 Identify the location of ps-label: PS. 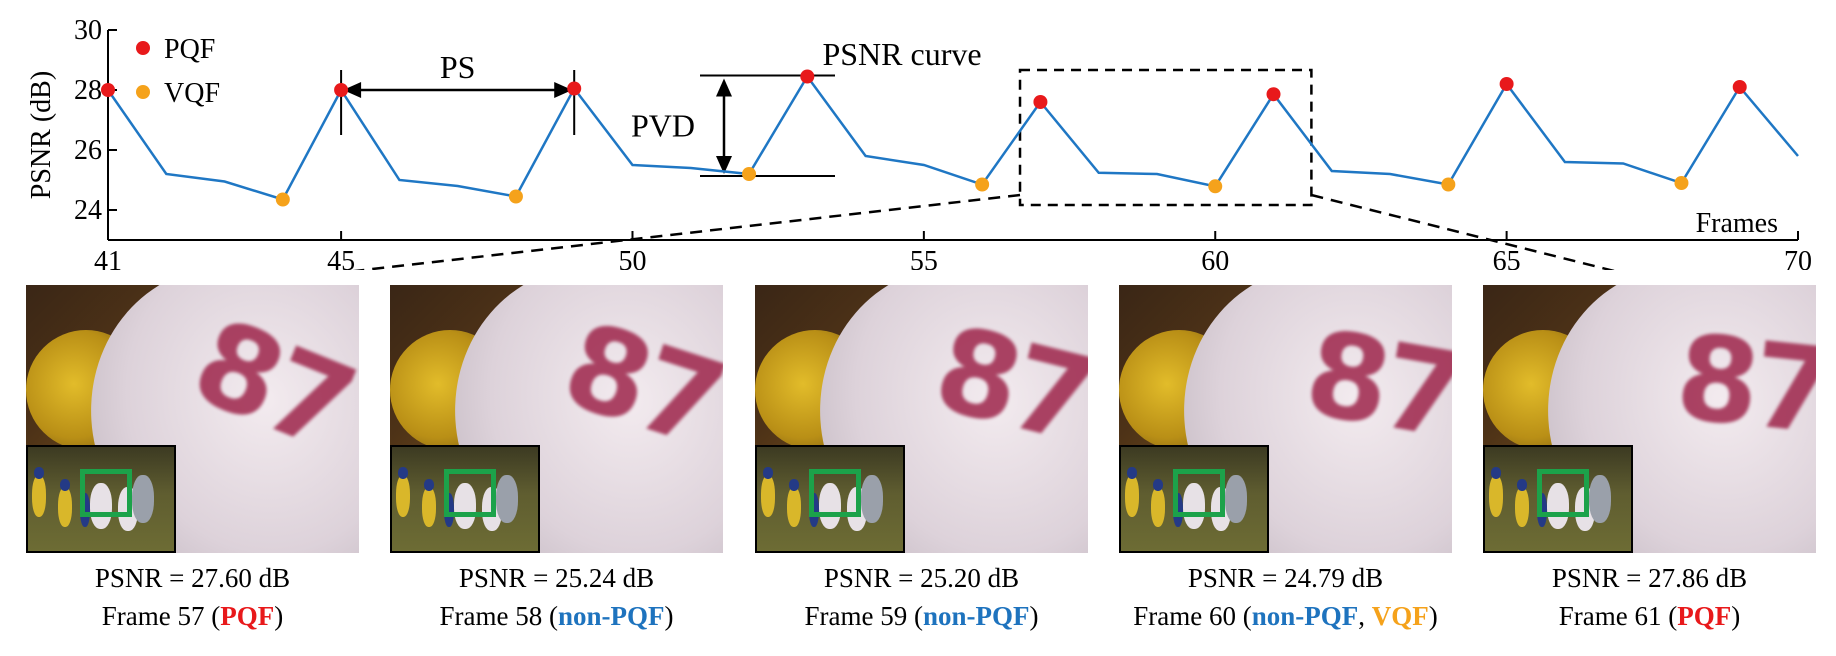
(458, 67).